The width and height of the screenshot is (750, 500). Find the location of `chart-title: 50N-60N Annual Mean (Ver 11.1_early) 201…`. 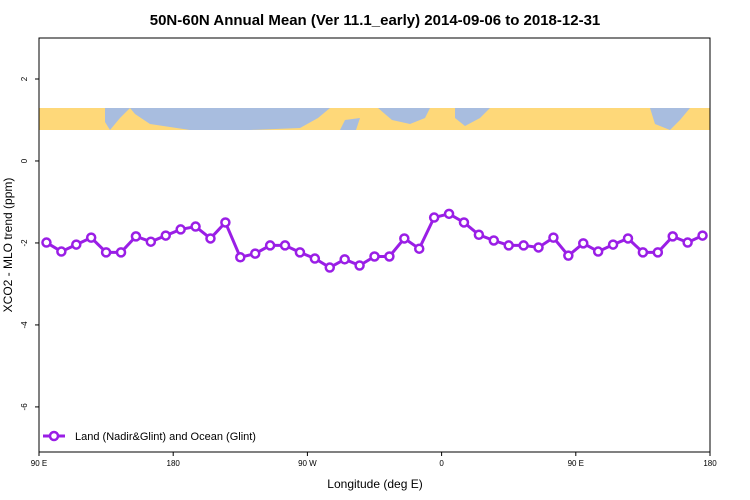

chart-title: 50N-60N Annual Mean (Ver 11.1_early) 201… is located at coordinates (375, 20).